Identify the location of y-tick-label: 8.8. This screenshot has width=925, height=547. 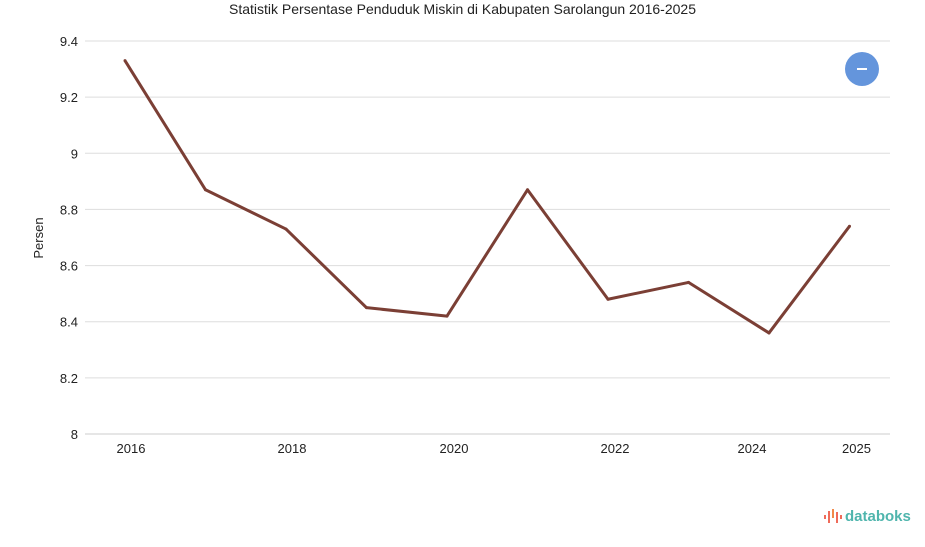
(69, 209).